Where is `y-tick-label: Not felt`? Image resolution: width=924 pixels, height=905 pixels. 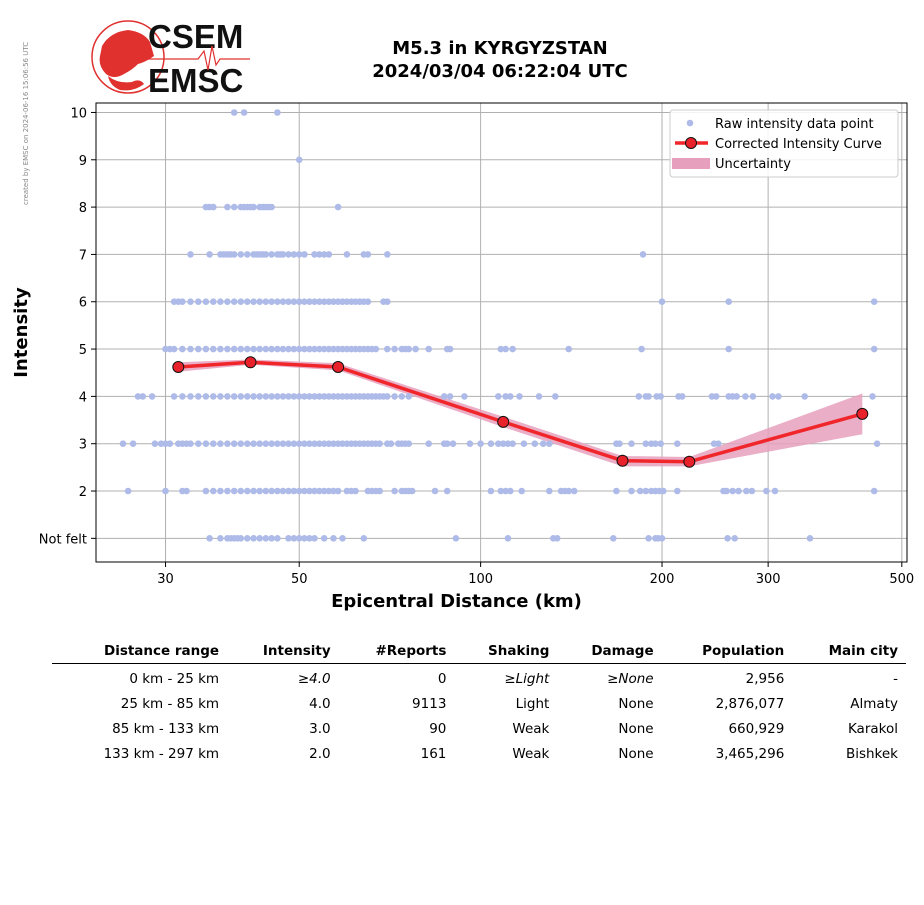
y-tick-label: Not felt is located at coordinates (63, 539).